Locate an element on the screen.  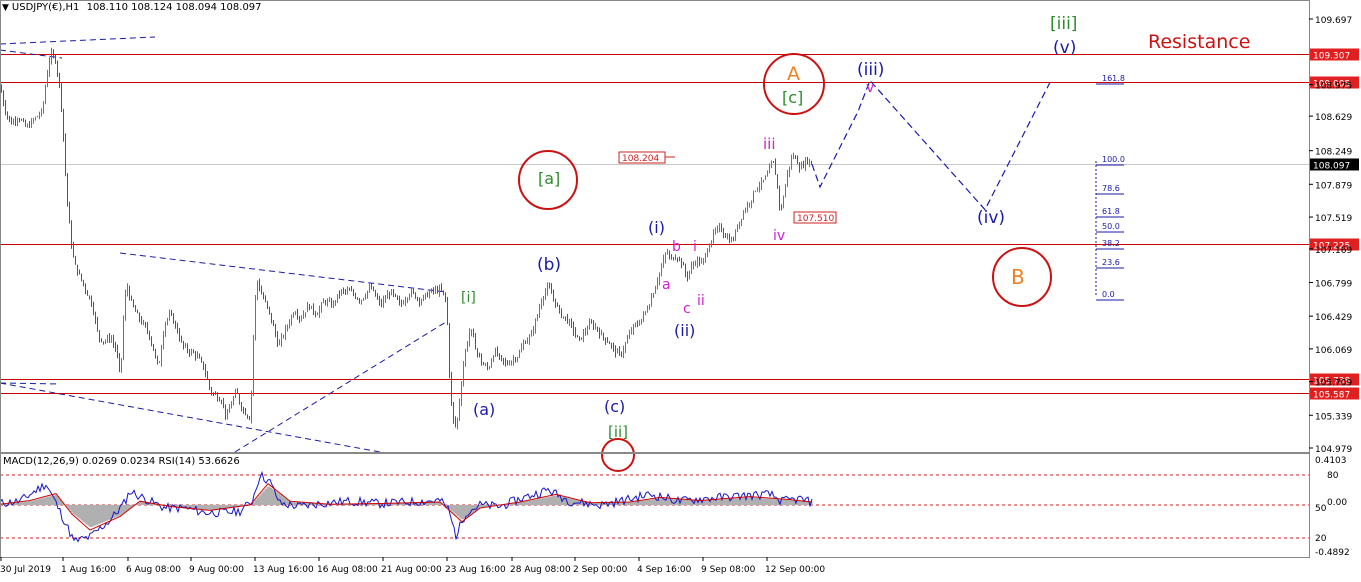
wave-label: [a] is located at coordinates (549, 178).